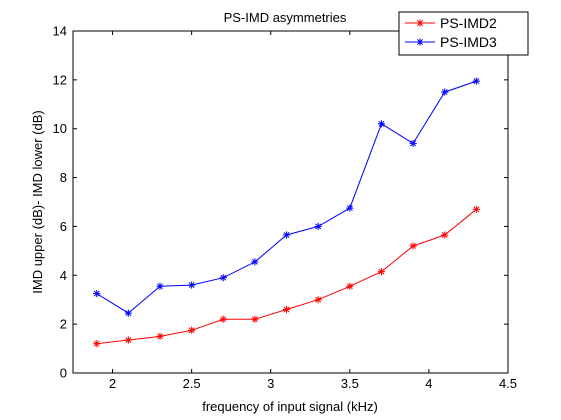 The height and width of the screenshot is (420, 561). Describe the element at coordinates (508, 383) in the screenshot. I see `x-tick-label: 4.5` at that location.